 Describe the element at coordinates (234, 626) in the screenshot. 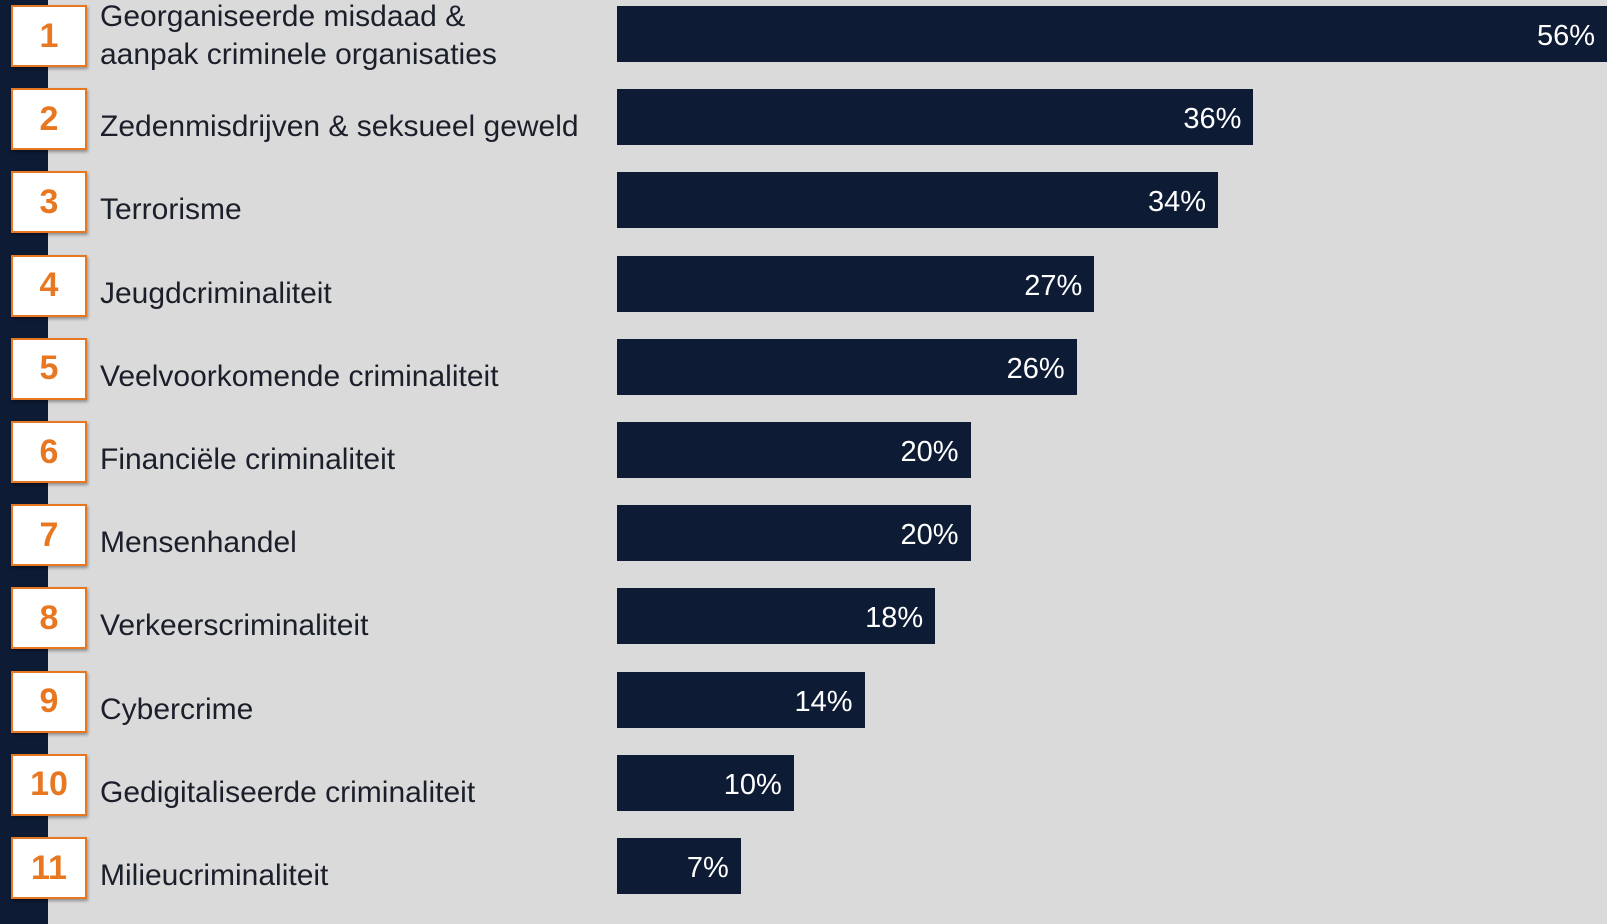

I see `category-label: Verkeerscriminaliteit` at that location.